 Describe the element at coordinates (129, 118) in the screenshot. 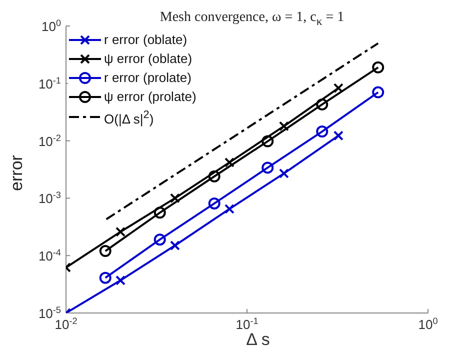

I see `legend-label: O(|Δ s|$^{2}$)` at that location.